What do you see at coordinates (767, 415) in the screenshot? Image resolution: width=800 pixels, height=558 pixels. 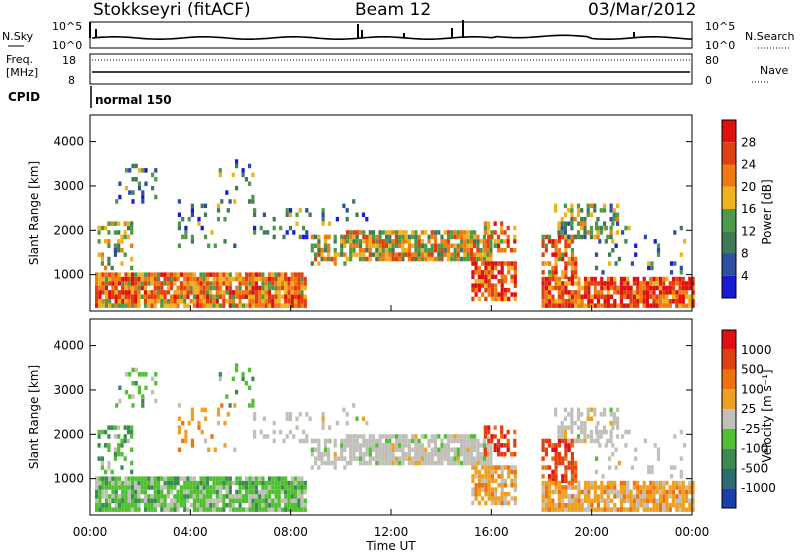 I see `velocity-colorbar-label: Velocity [m s⁻¹]` at bounding box center [767, 415].